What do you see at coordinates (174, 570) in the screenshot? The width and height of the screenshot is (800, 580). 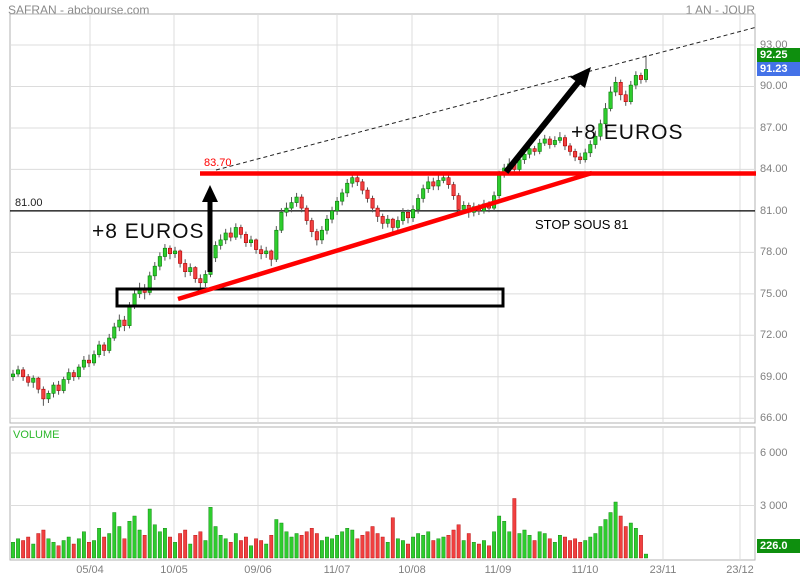 I see `date-tick-label: 10/05` at bounding box center [174, 570].